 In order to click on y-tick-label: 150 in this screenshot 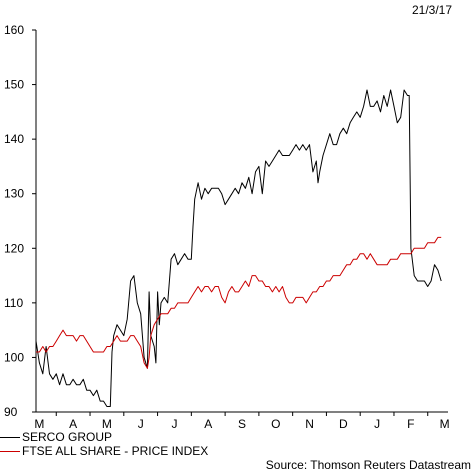, I will do `click(14, 85)`.